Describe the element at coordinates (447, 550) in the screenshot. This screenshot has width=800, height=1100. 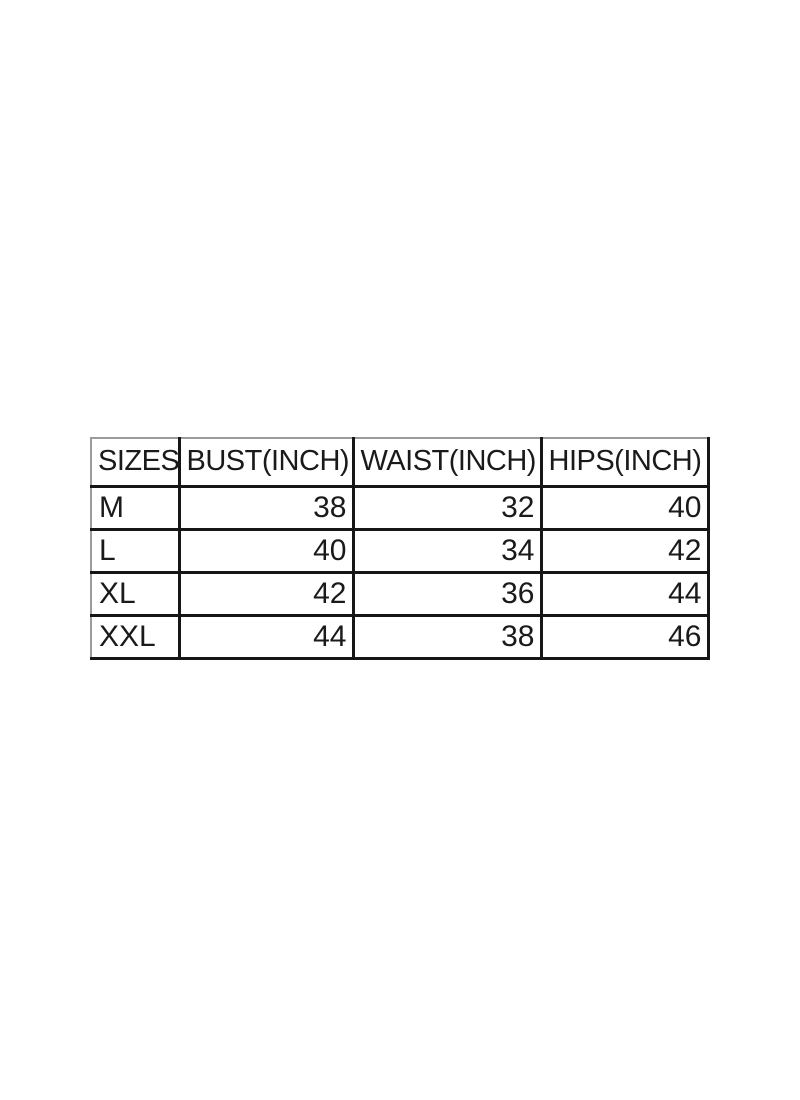
I see `waist-cell: 34` at that location.